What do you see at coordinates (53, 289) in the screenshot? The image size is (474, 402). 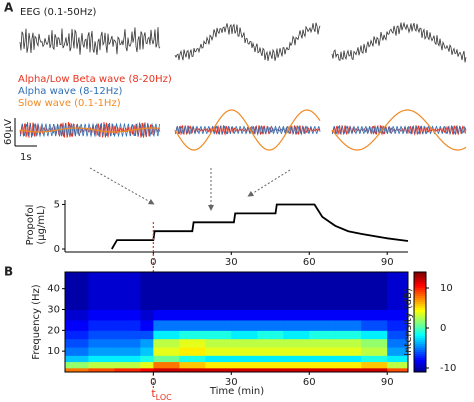 I see `y-tick-label: 40` at bounding box center [53, 289].